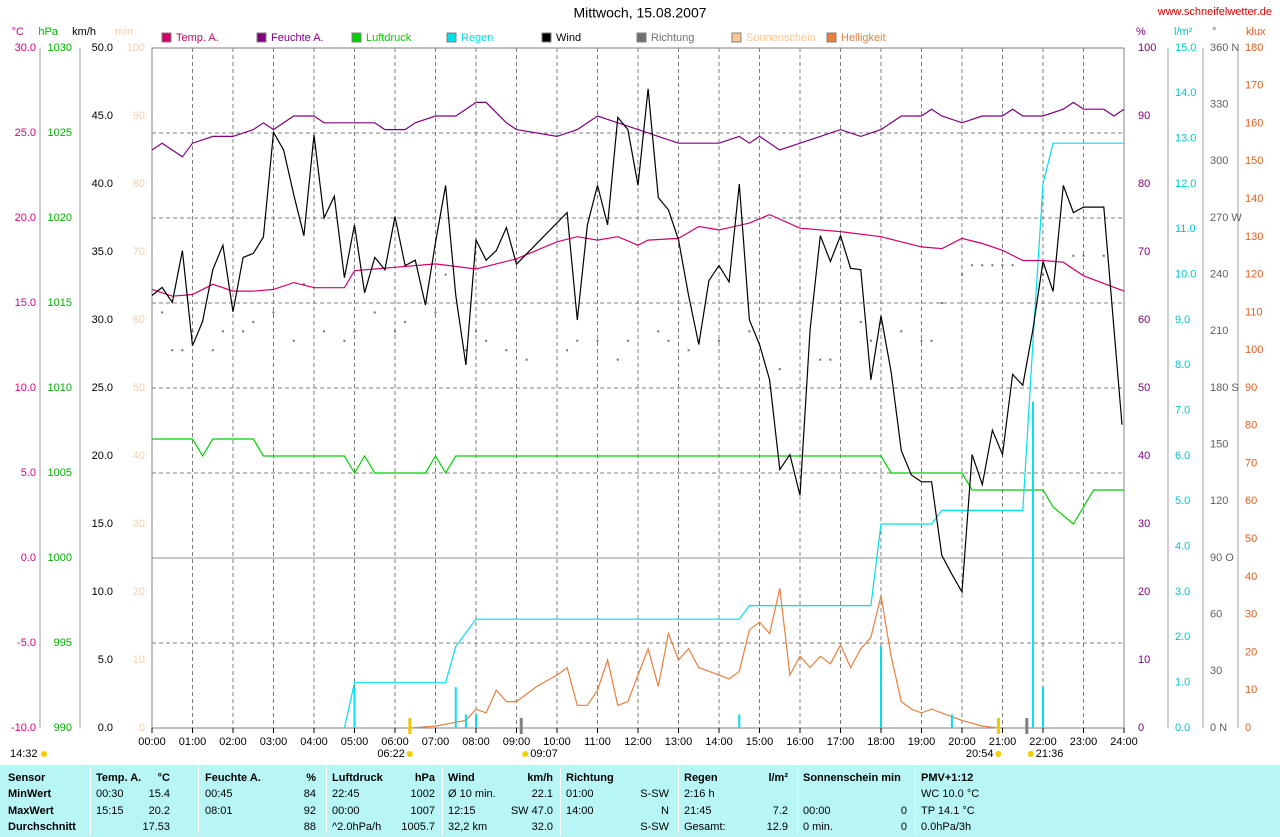  Describe the element at coordinates (950, 794) in the screenshot. I see `table-cell: WC 10.0 °C` at that location.